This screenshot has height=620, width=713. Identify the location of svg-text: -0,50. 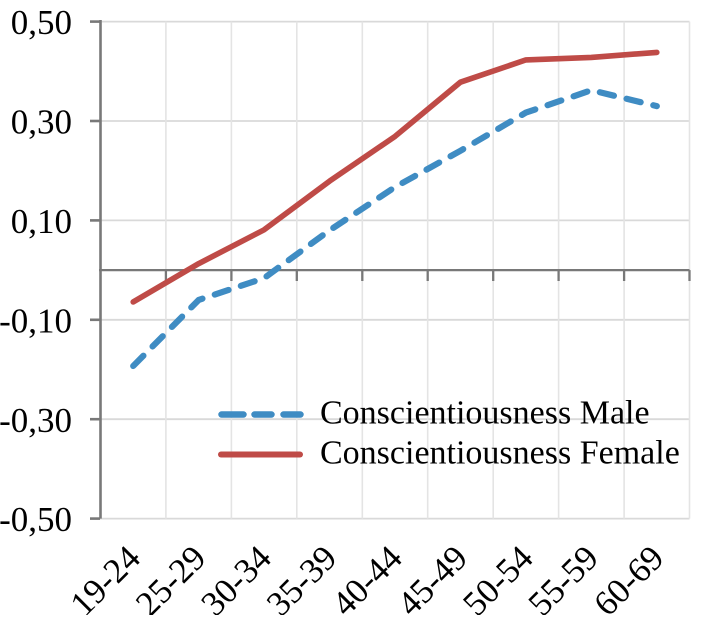
(36, 519).